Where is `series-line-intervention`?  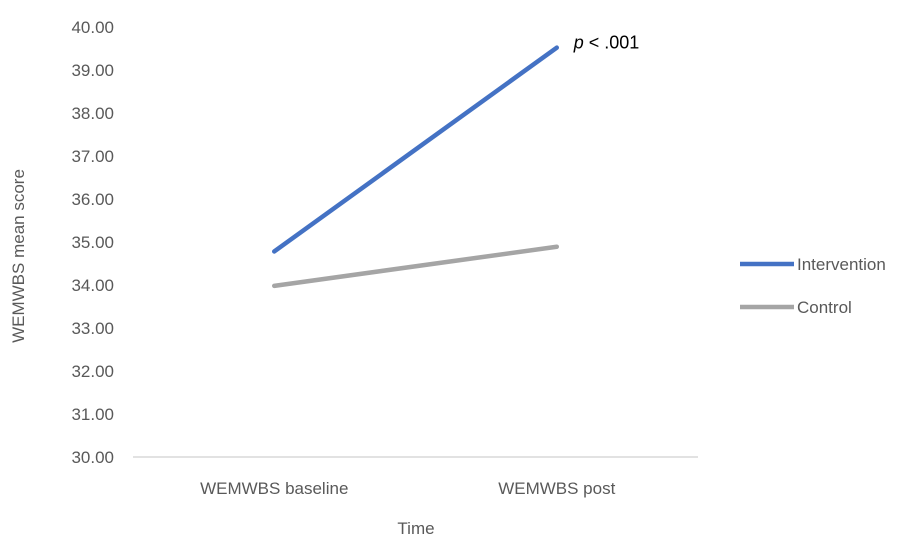 series-line-intervention is located at coordinates (415, 149).